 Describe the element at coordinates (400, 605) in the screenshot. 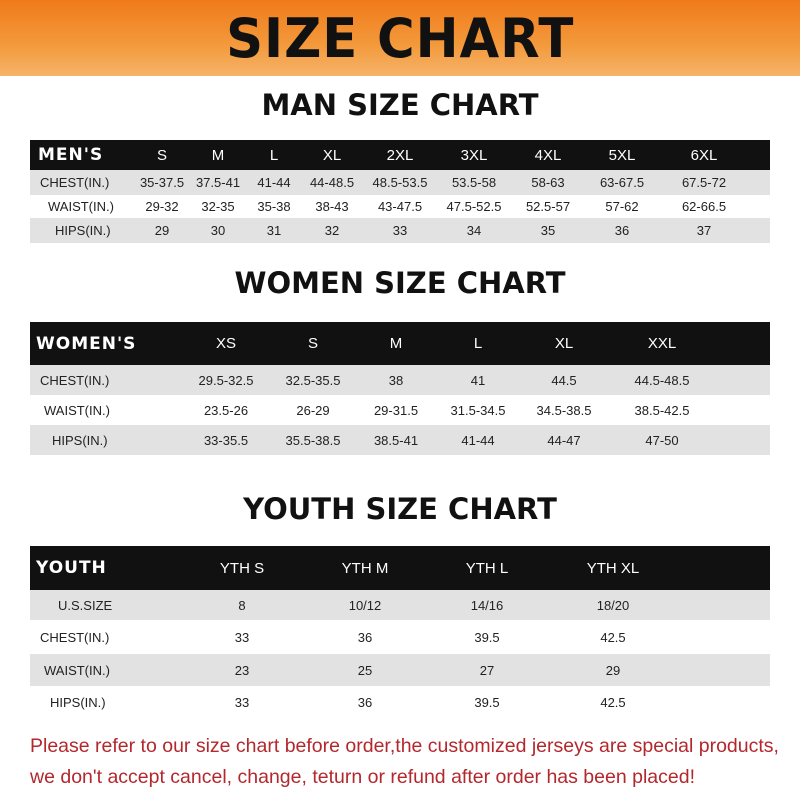

I see `table-row: U.S.SIZE 8 10/12 14/16 18/20` at that location.